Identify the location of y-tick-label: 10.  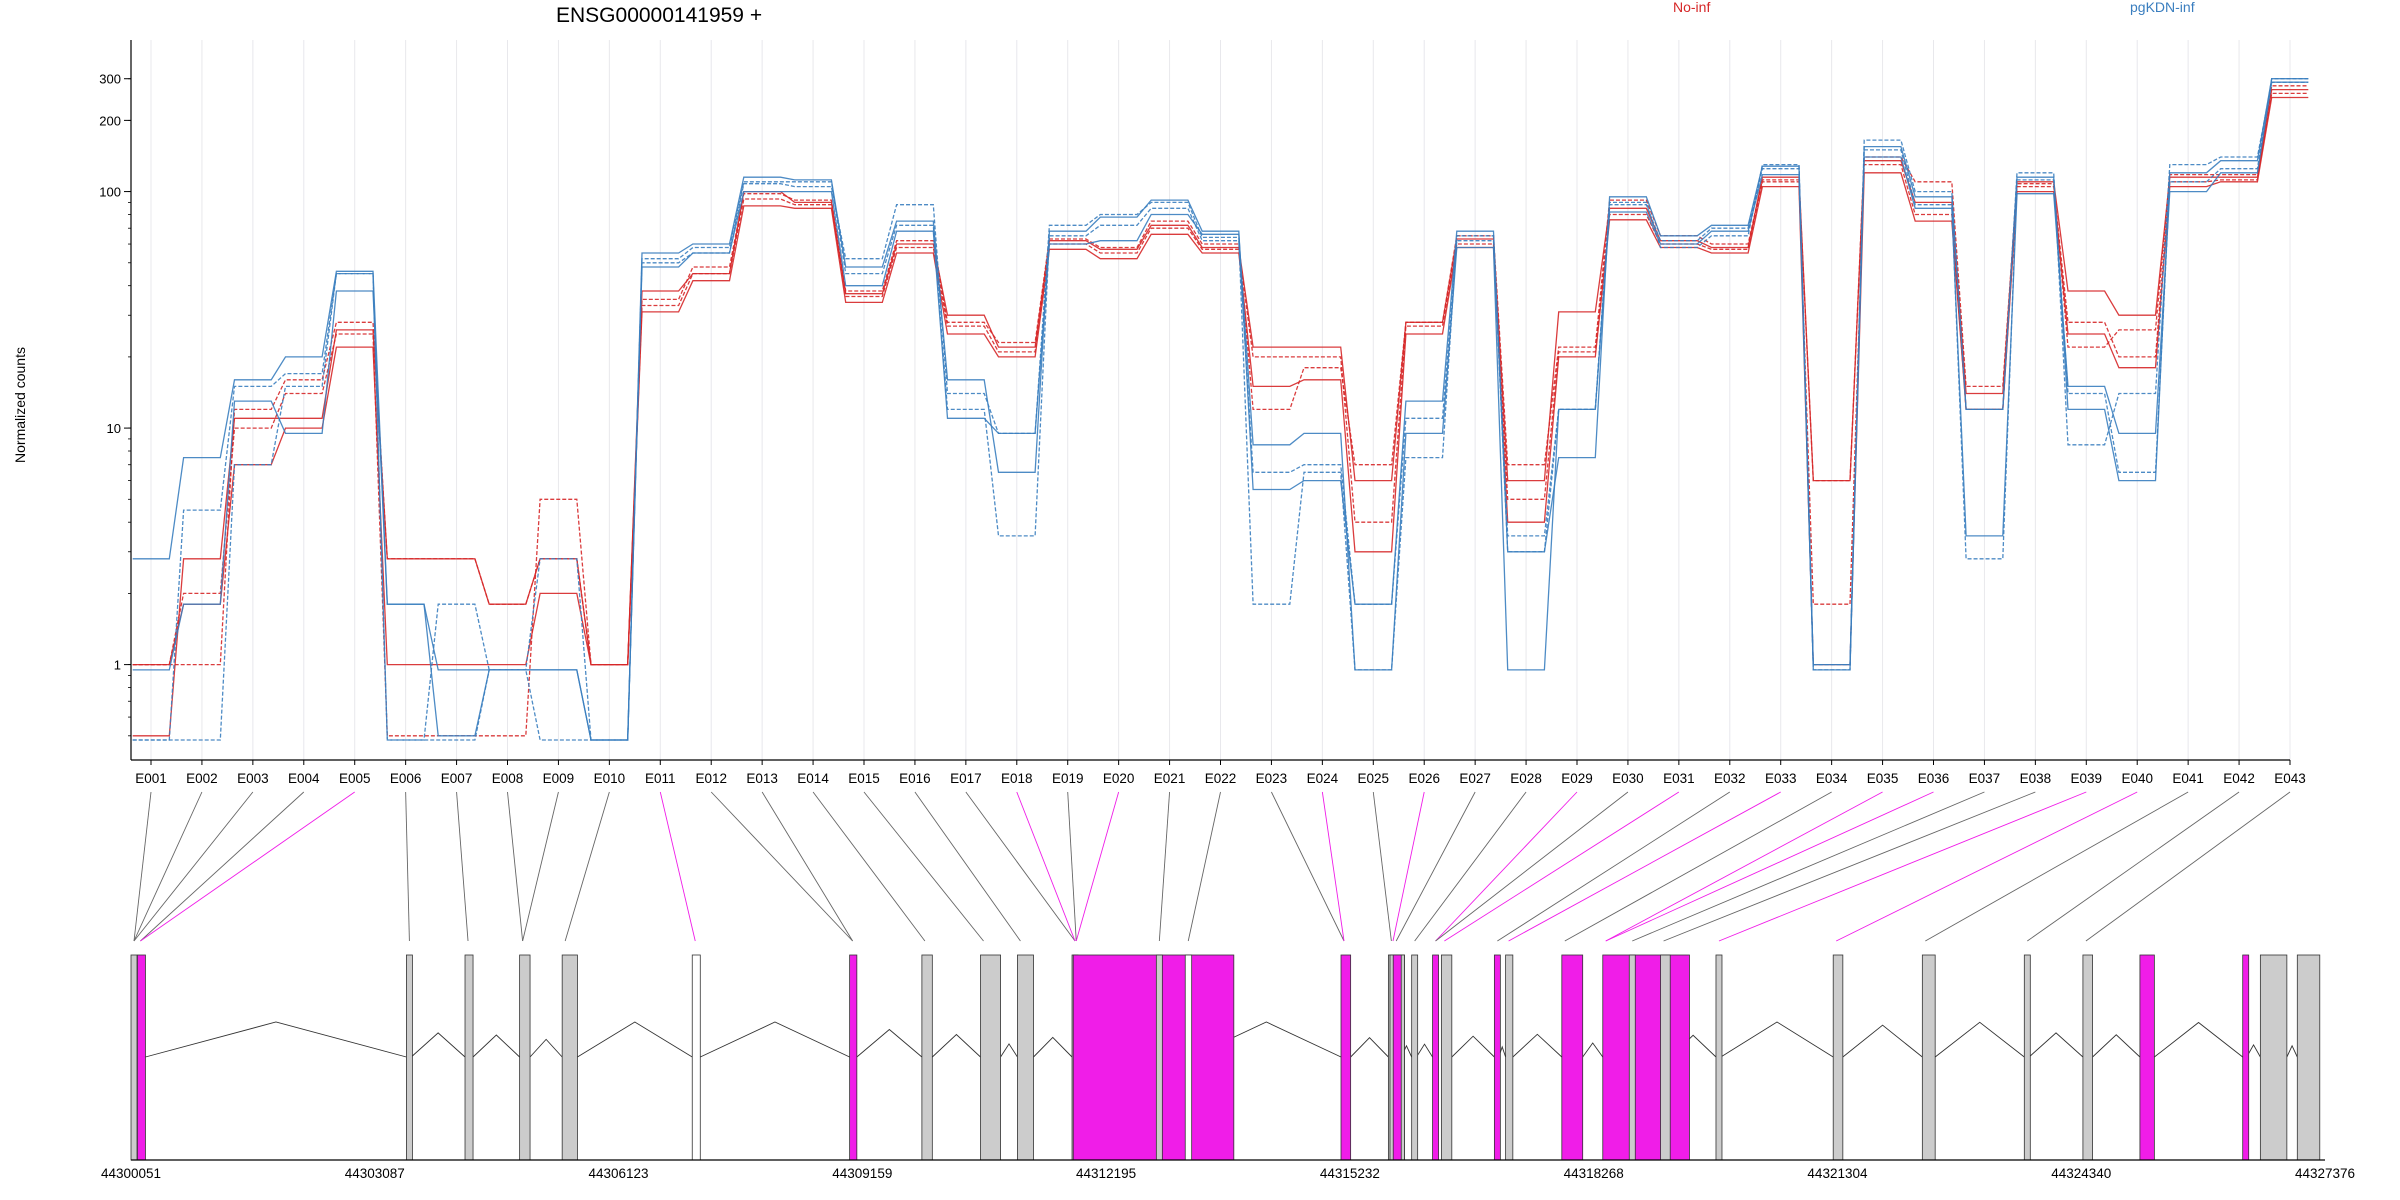
(114, 428).